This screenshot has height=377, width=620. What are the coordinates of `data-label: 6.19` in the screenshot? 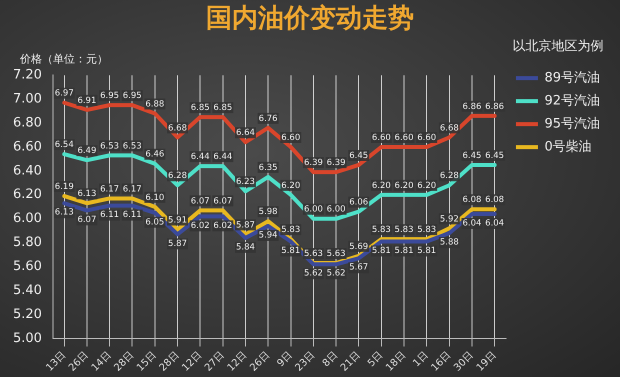 It's located at (64, 187).